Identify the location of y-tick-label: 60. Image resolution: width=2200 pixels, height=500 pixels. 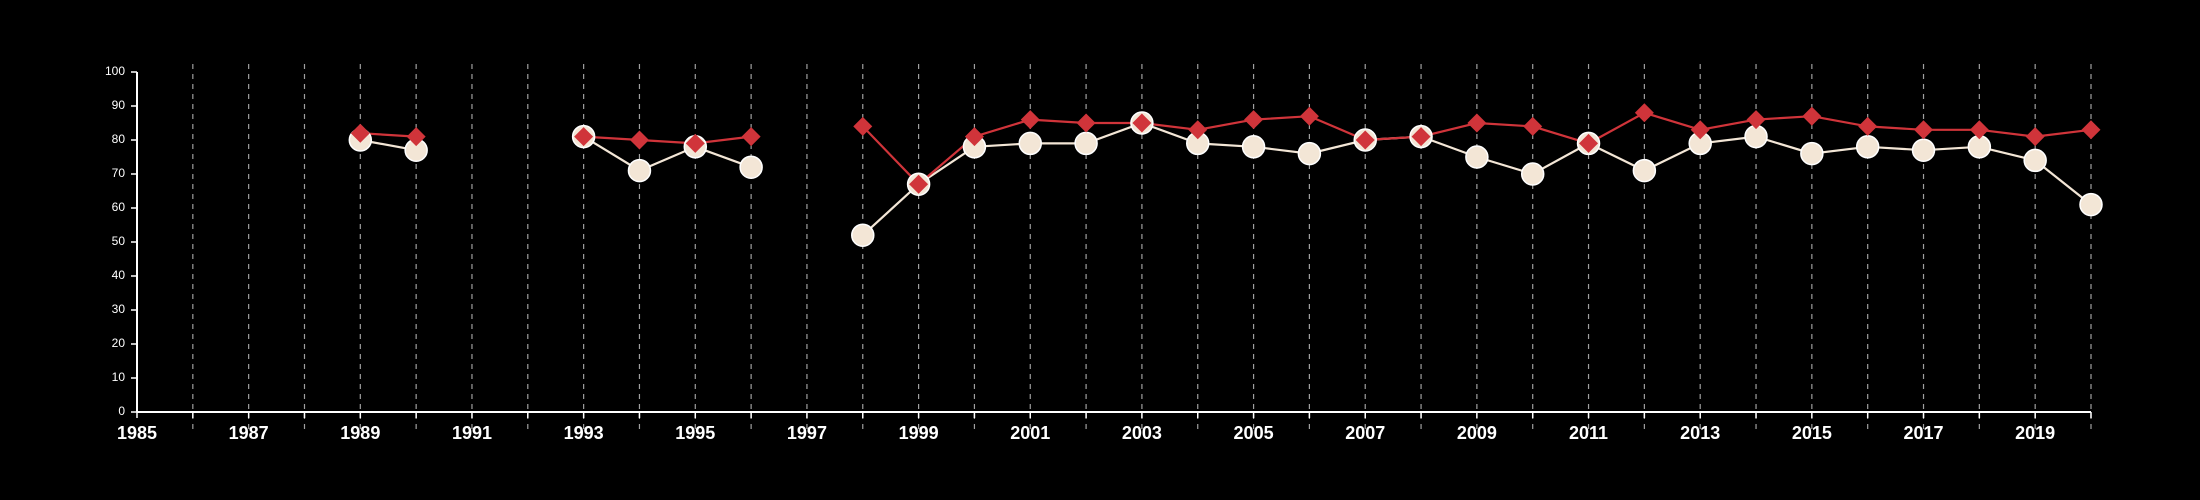
(119, 207).